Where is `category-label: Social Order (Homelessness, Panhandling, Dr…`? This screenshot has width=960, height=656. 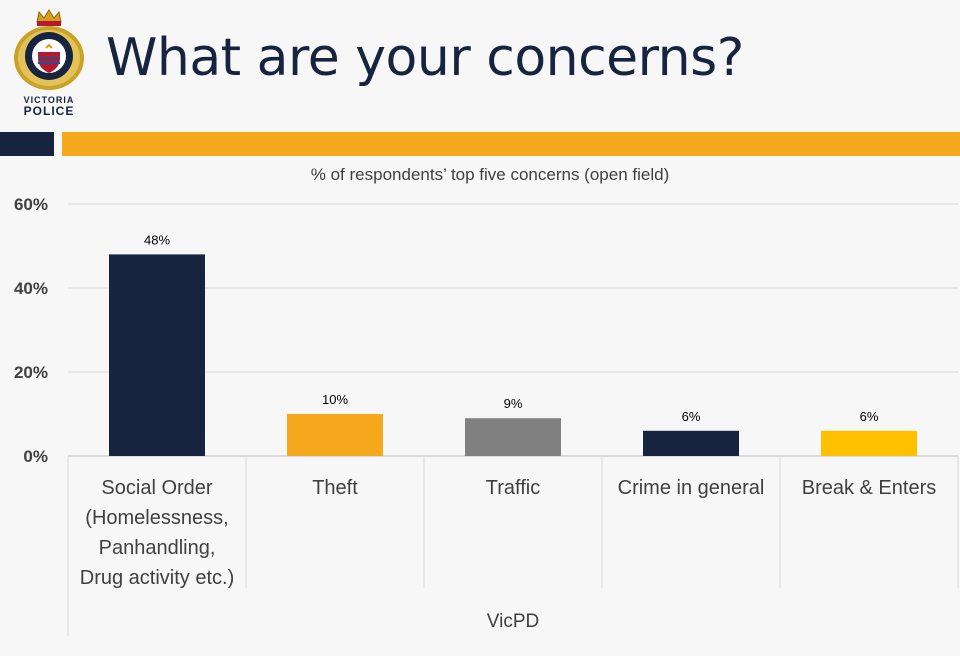
category-label: Social Order (Homelessness, Panhandling, Dr… is located at coordinates (157, 533).